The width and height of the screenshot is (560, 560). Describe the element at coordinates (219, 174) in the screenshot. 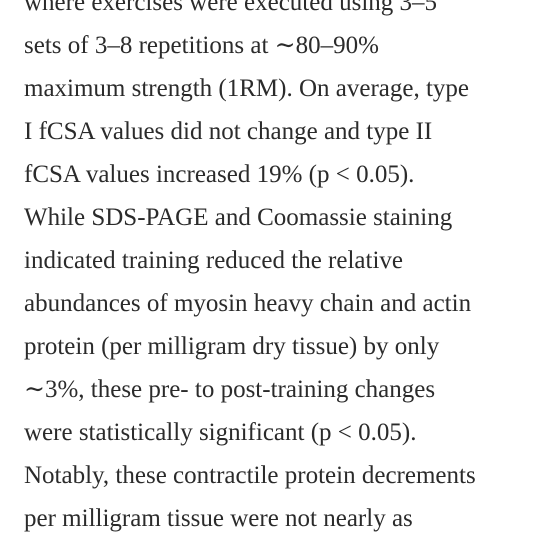

I see `text-line: fCSA values increased 19% (p < 0.05).` at that location.